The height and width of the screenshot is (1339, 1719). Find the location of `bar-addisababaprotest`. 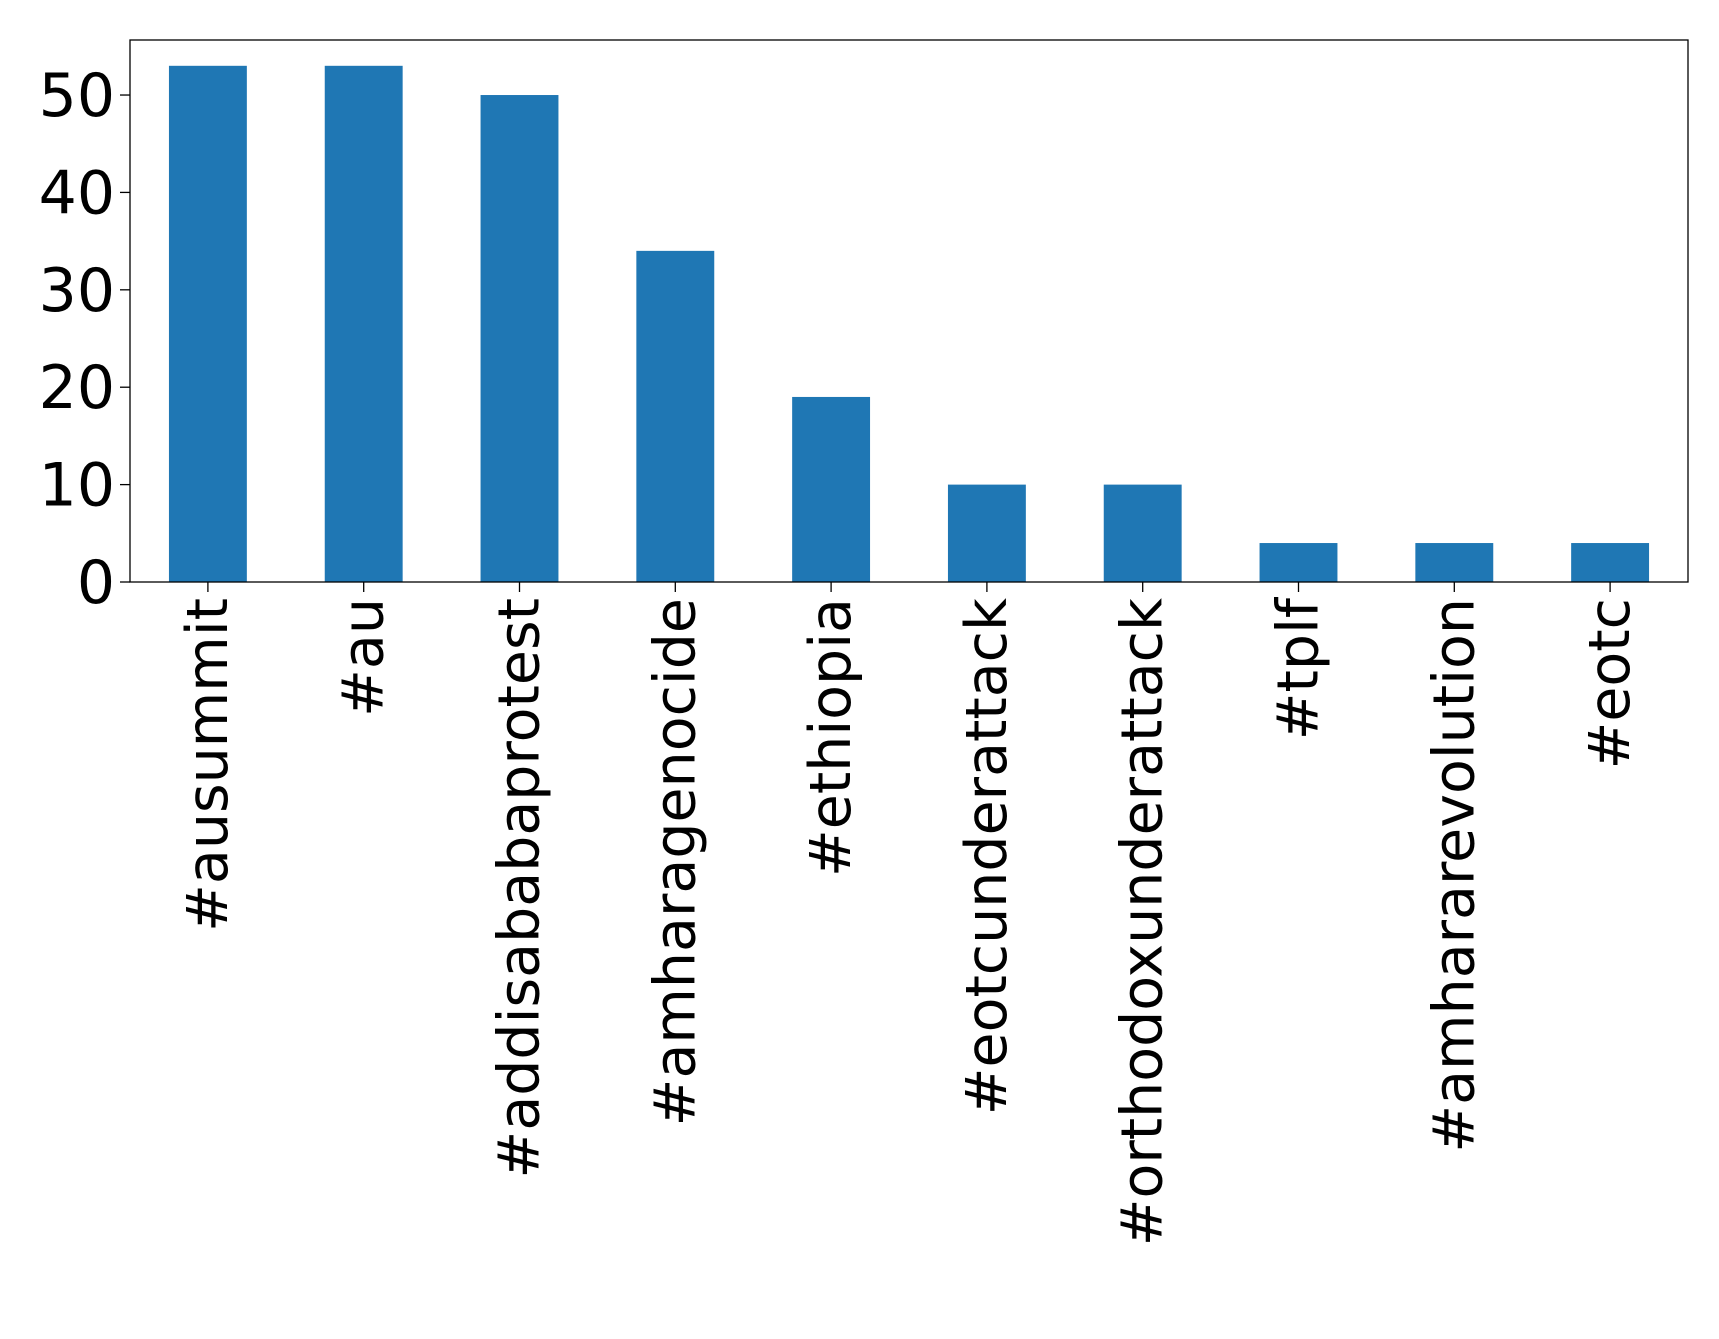

bar-addisababaprotest is located at coordinates (519, 338).